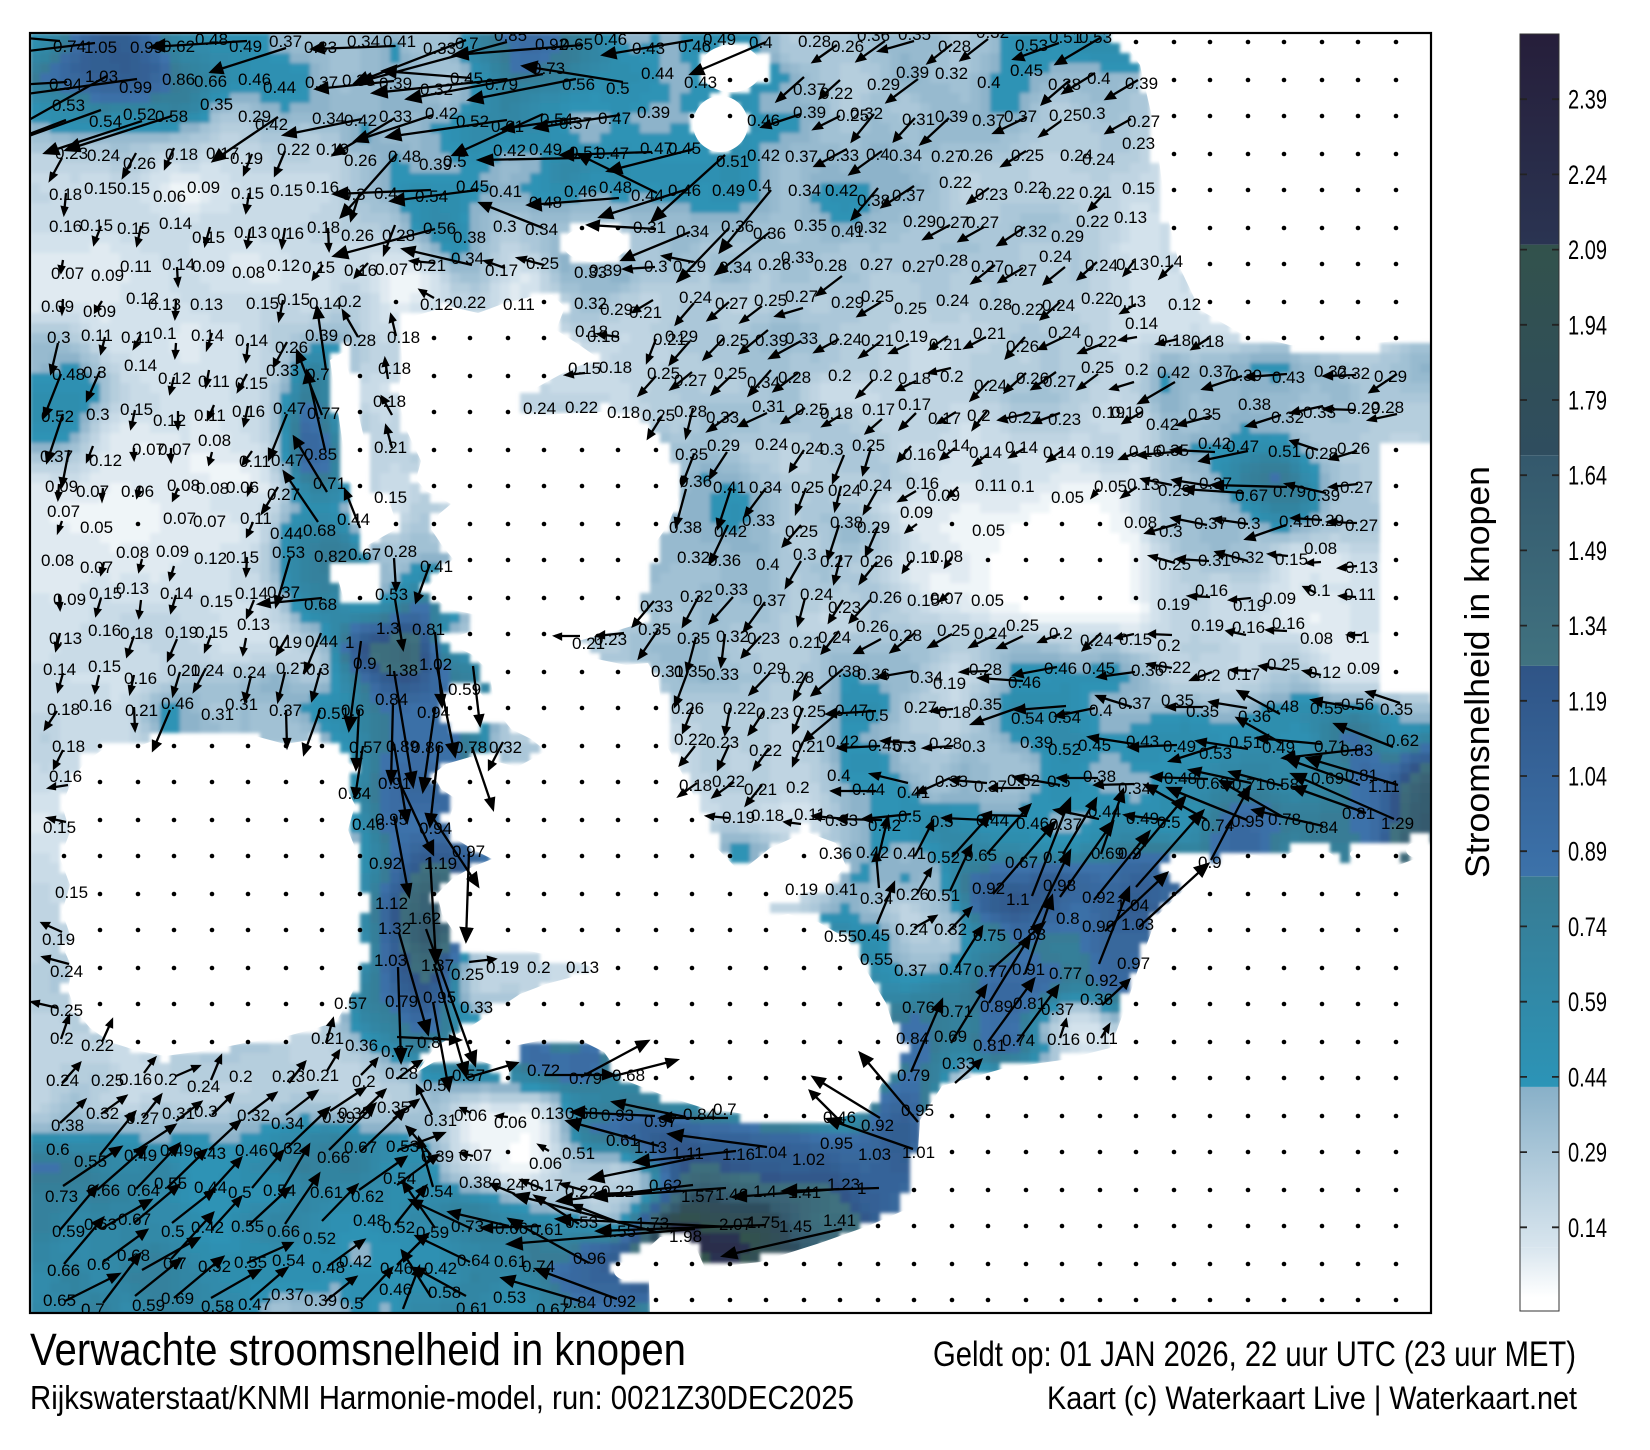  What do you see at coordinates (1358, 637) in the screenshot?
I see `svg-text: 0.1` at bounding box center [1358, 637].